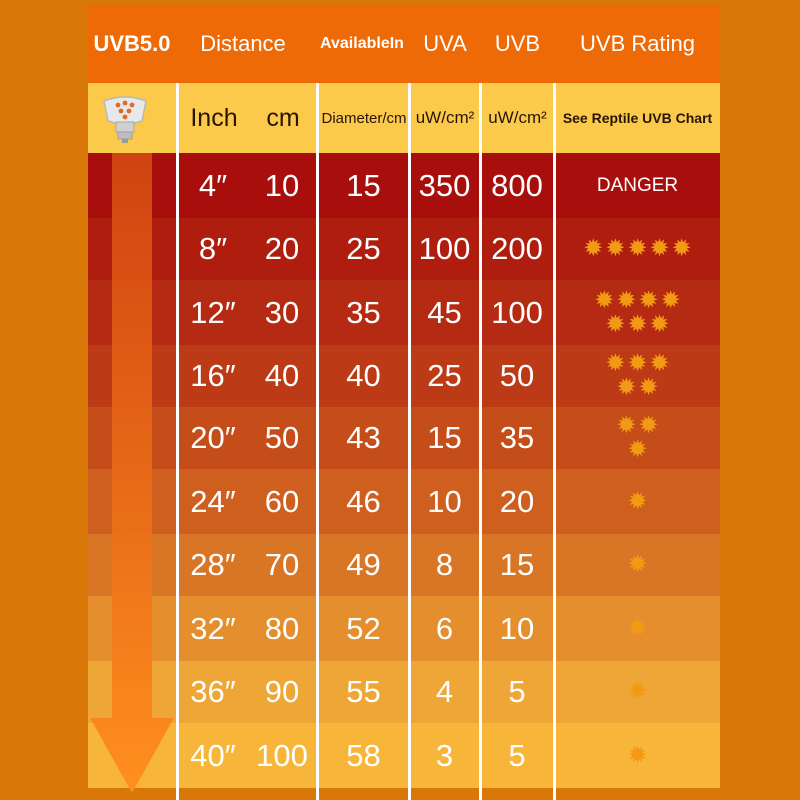 The width and height of the screenshot is (800, 800). I want to click on inch-cell: 32″, so click(213, 628).